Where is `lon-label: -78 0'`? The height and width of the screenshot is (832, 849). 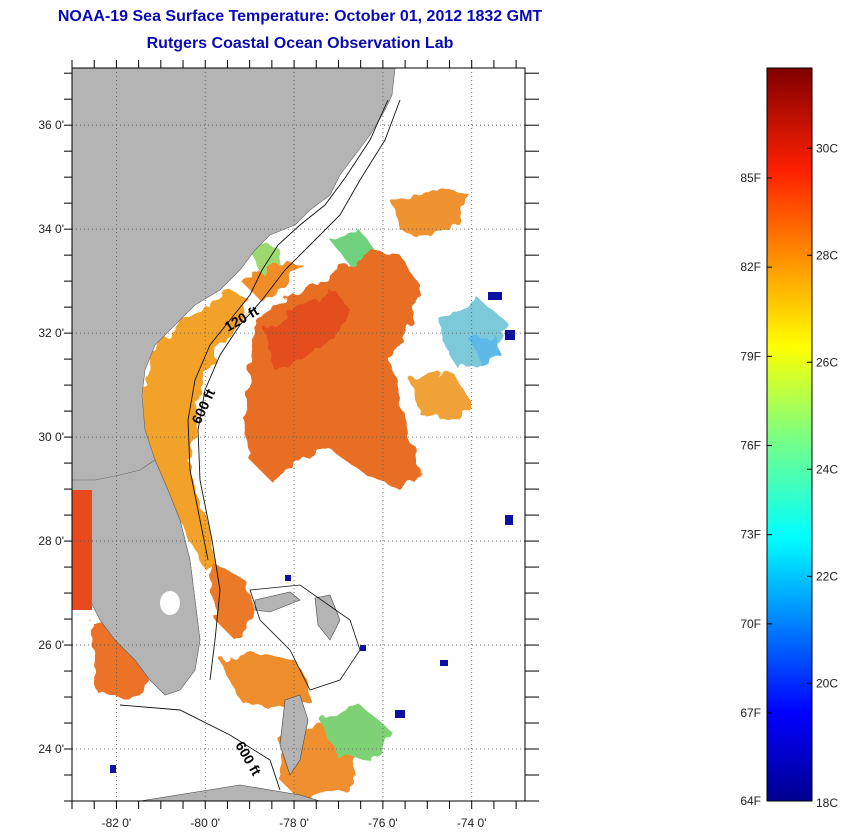 lon-label: -78 0' is located at coordinates (294, 823).